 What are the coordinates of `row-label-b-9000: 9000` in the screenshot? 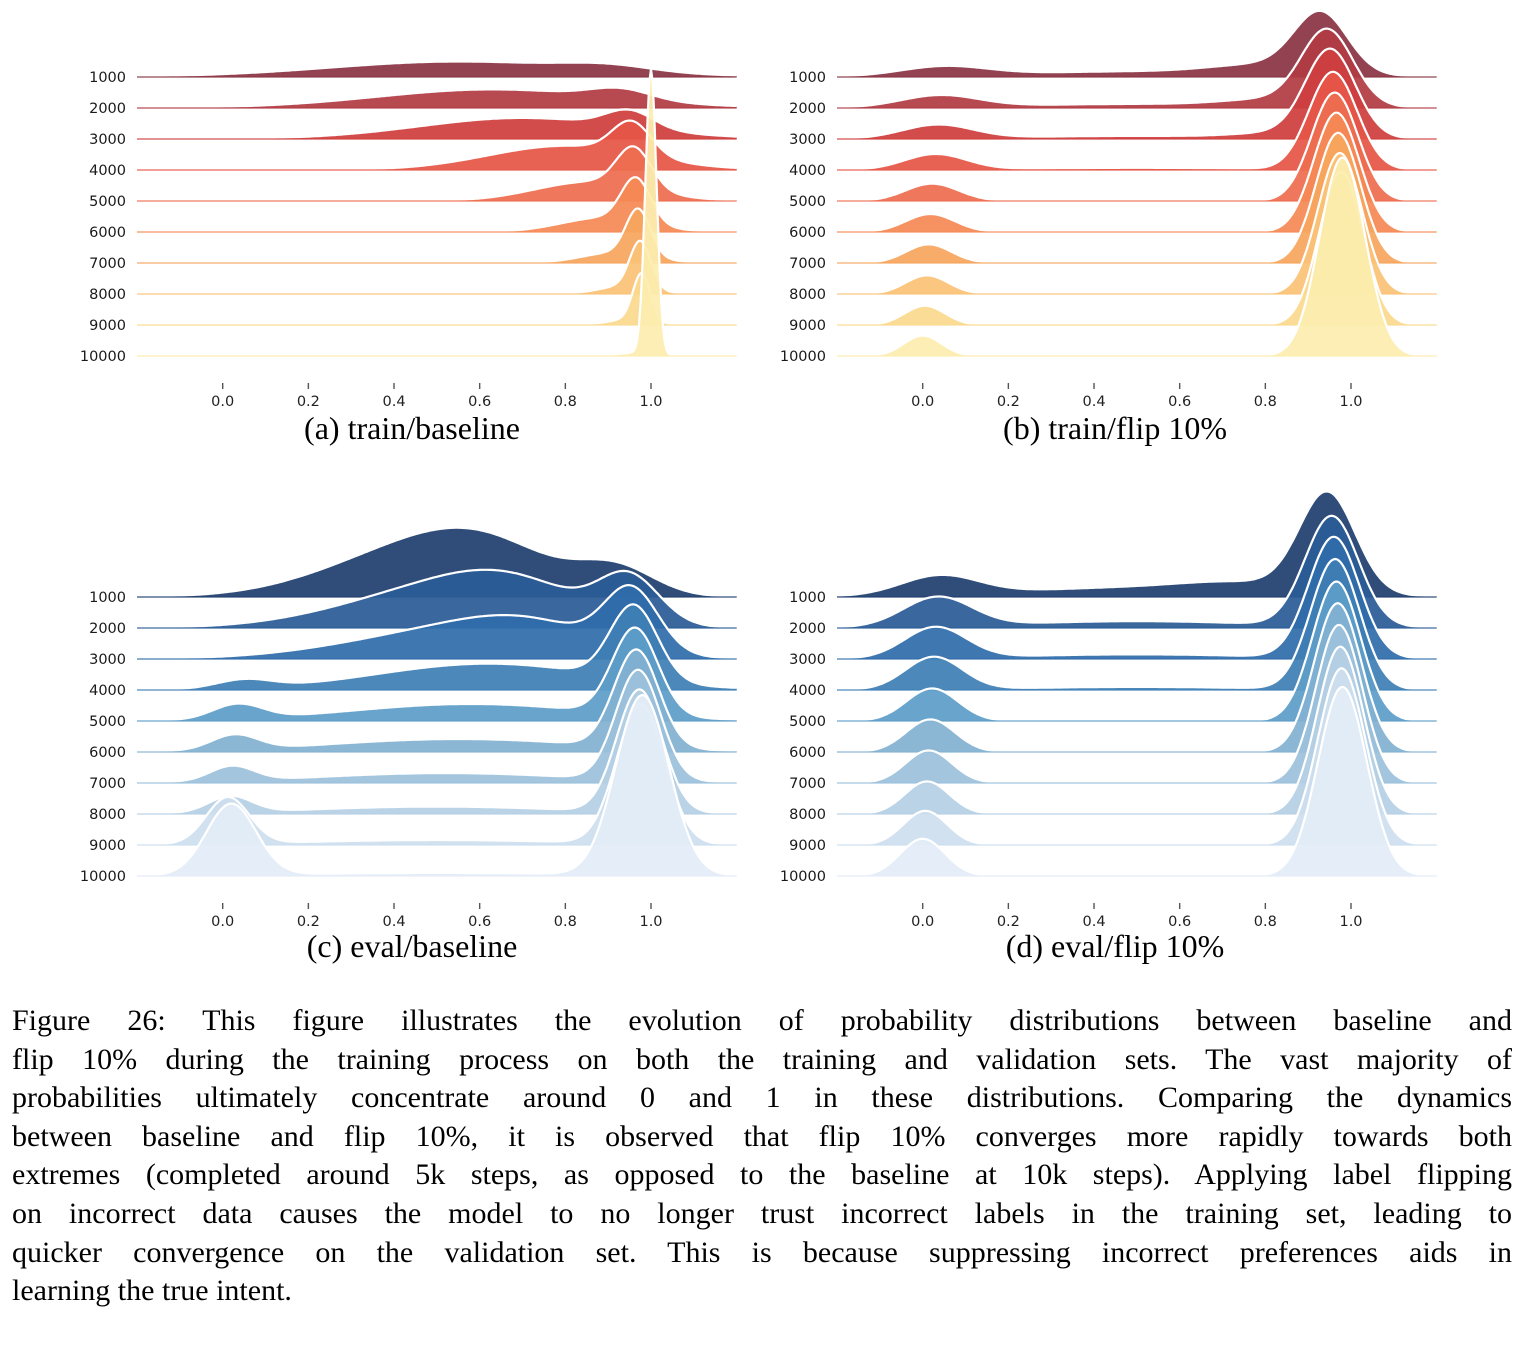 It's located at (807, 326).